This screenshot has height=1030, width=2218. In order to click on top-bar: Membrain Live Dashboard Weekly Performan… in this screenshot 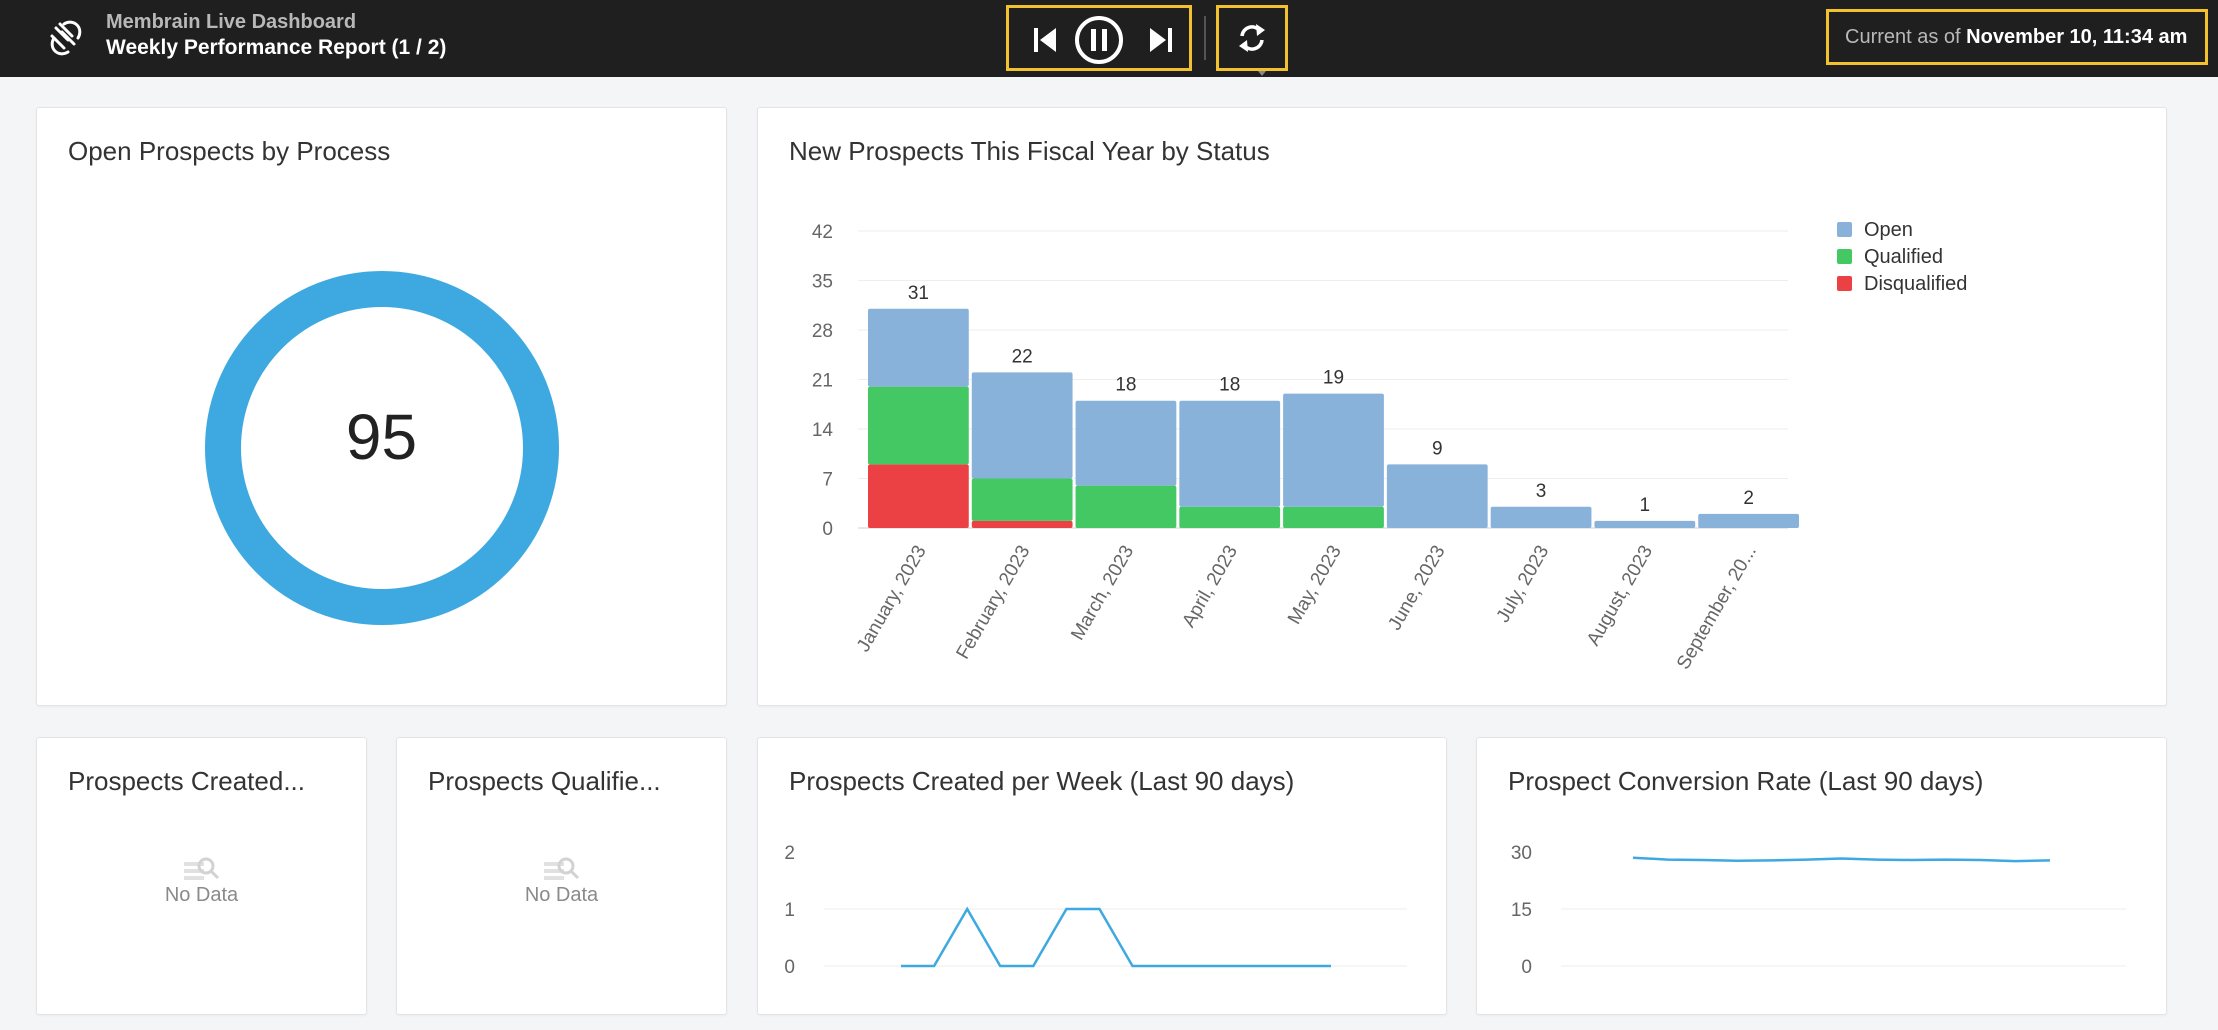, I will do `click(1109, 38)`.